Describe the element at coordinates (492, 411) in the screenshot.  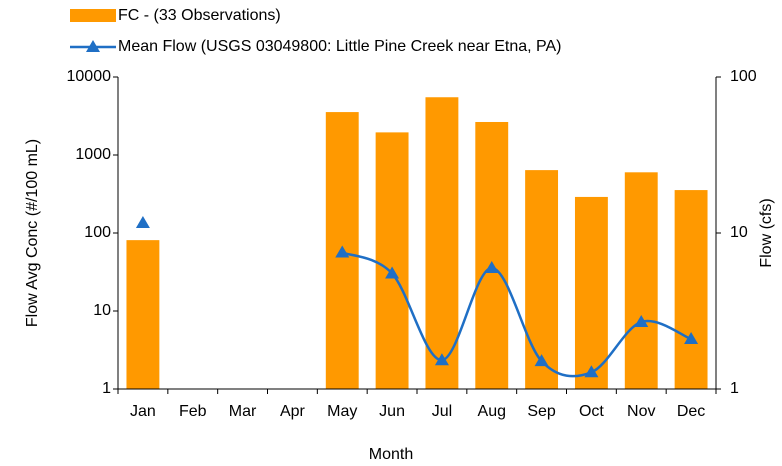
I see `x-tick-label: Aug` at that location.